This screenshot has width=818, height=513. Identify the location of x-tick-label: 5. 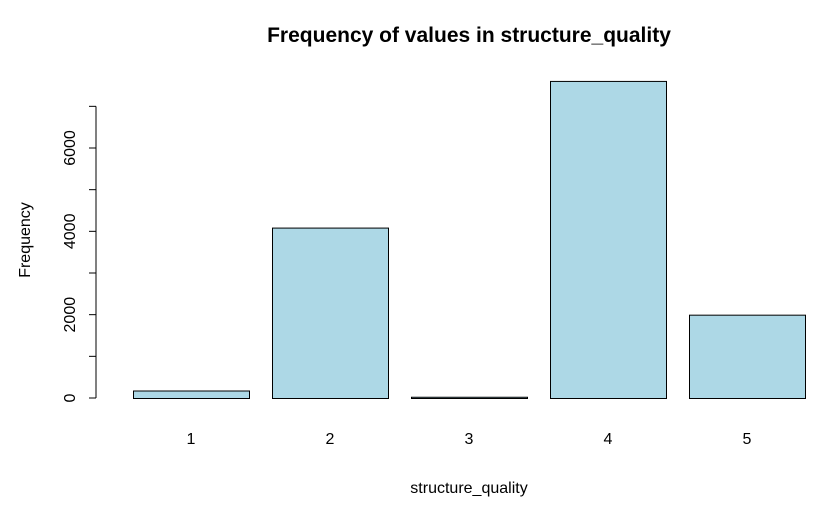
(747, 439).